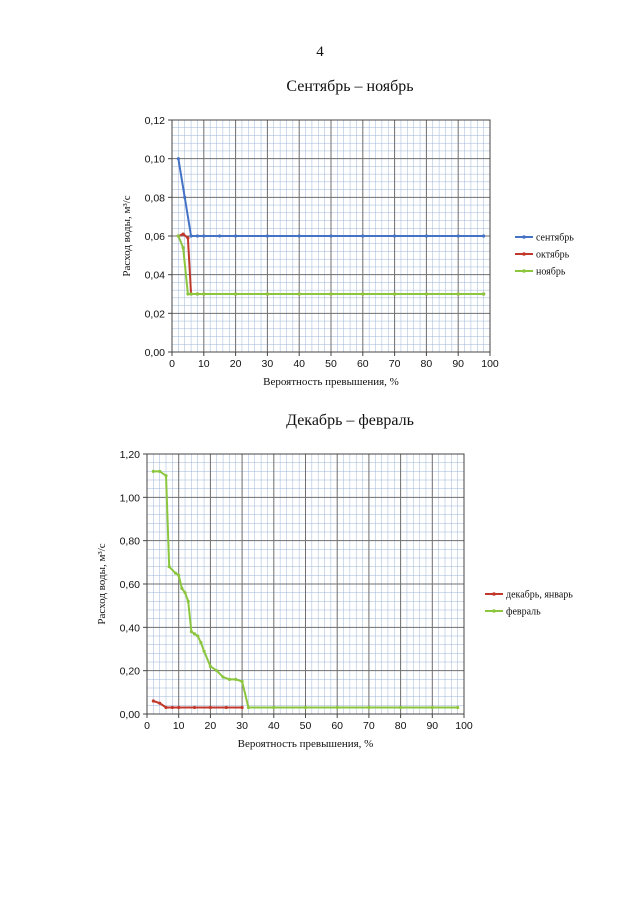  I want to click on y-tick-label: 0,00, so click(155, 353).